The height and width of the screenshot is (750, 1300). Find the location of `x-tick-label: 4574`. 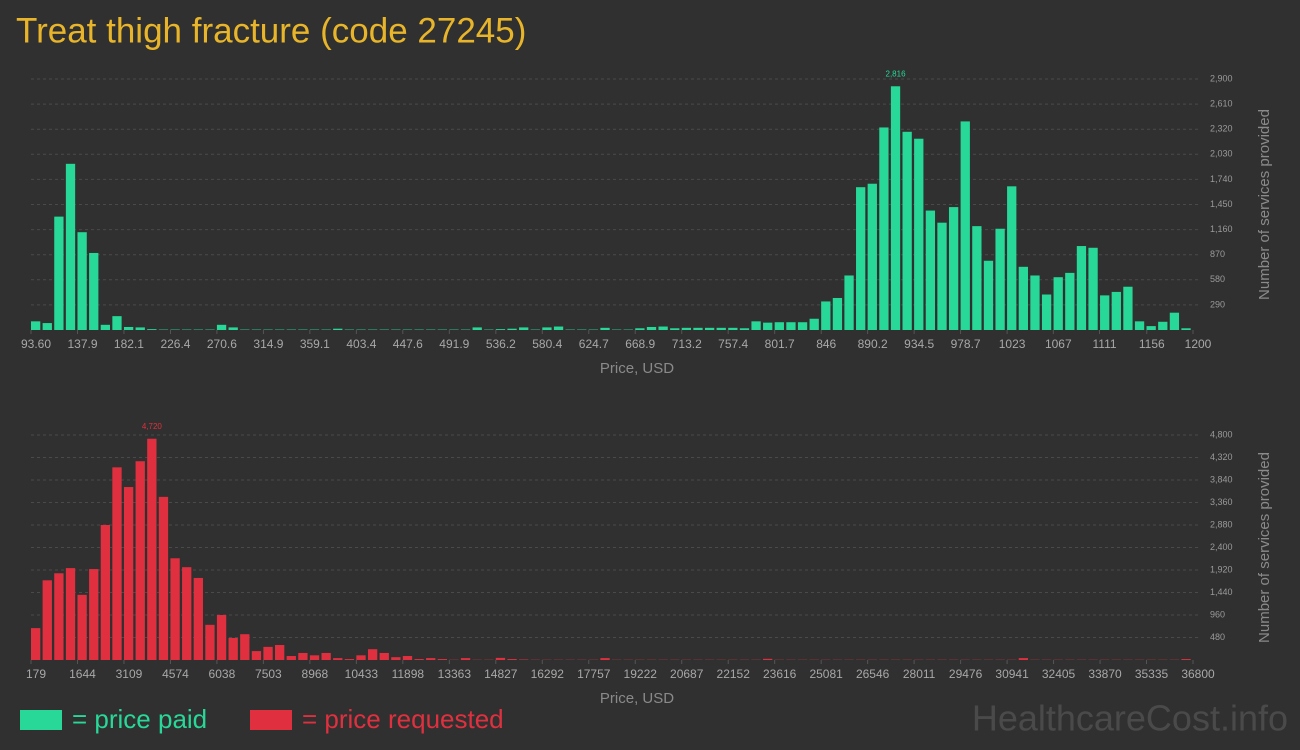

x-tick-label: 4574 is located at coordinates (175, 674).